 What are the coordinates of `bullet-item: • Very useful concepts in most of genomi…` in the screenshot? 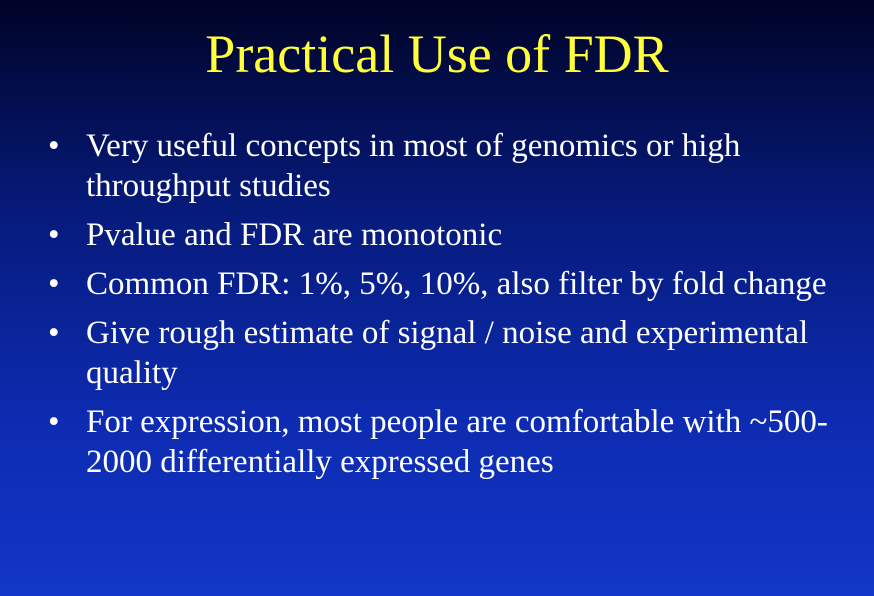 It's located at (443, 166).